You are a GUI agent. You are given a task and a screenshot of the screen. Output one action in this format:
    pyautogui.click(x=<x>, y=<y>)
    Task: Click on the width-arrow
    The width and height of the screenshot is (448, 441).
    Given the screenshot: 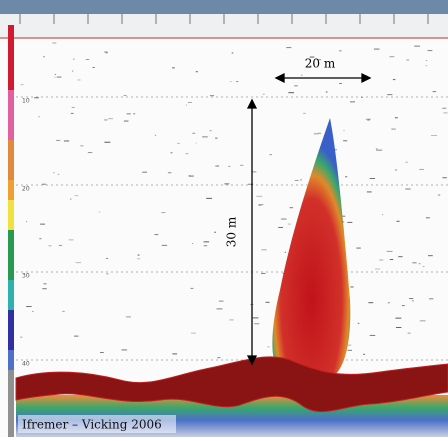 What is the action you would take?
    pyautogui.click(x=323, y=78)
    